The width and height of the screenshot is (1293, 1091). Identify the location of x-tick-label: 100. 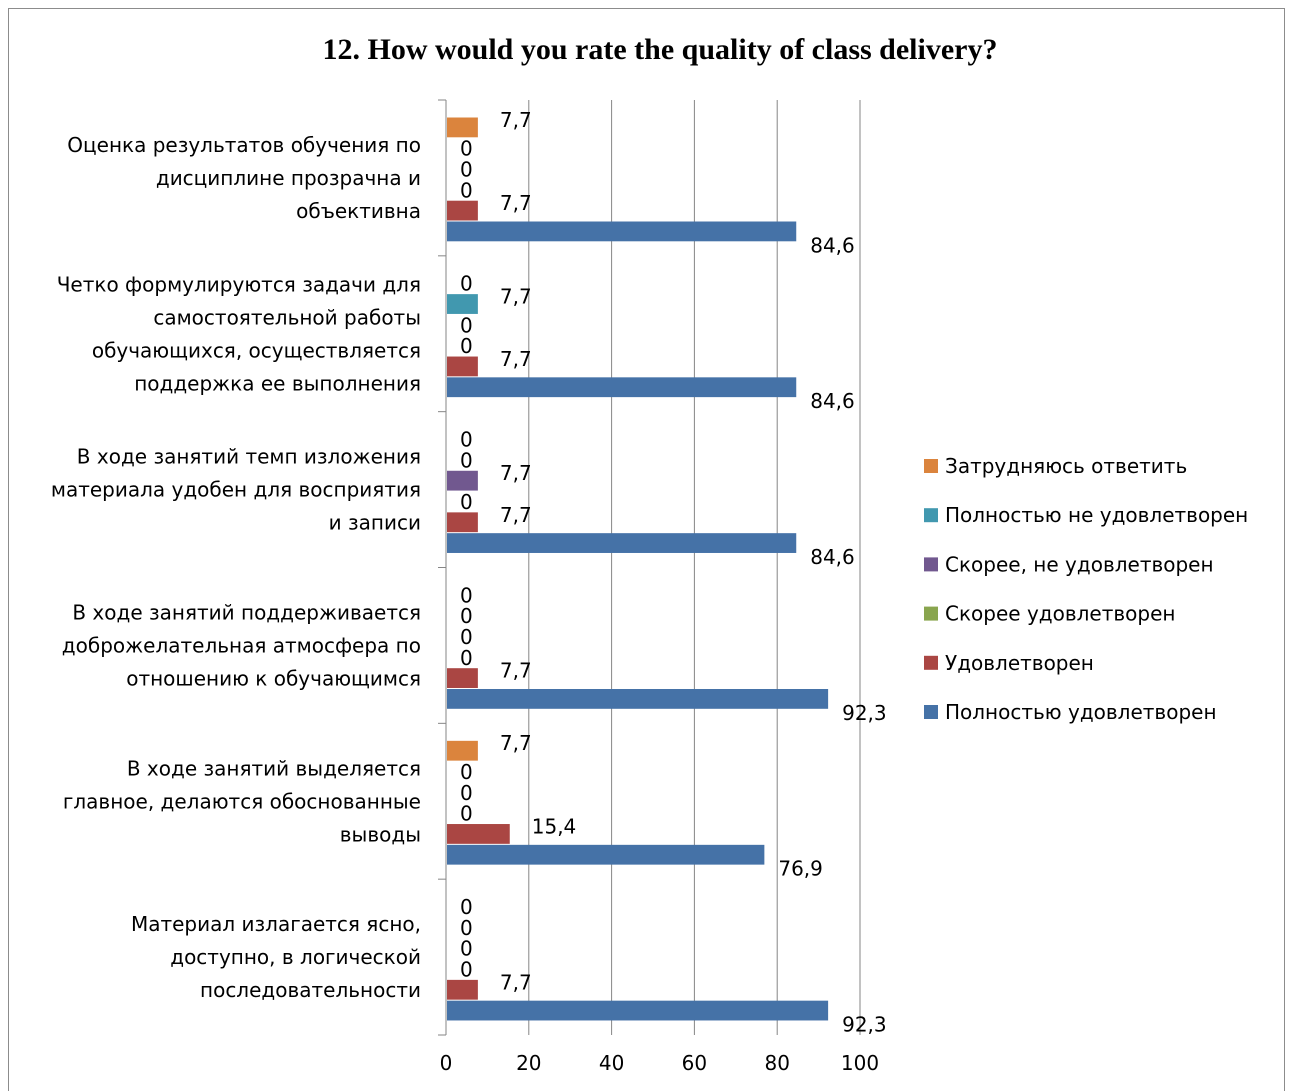
(860, 1063).